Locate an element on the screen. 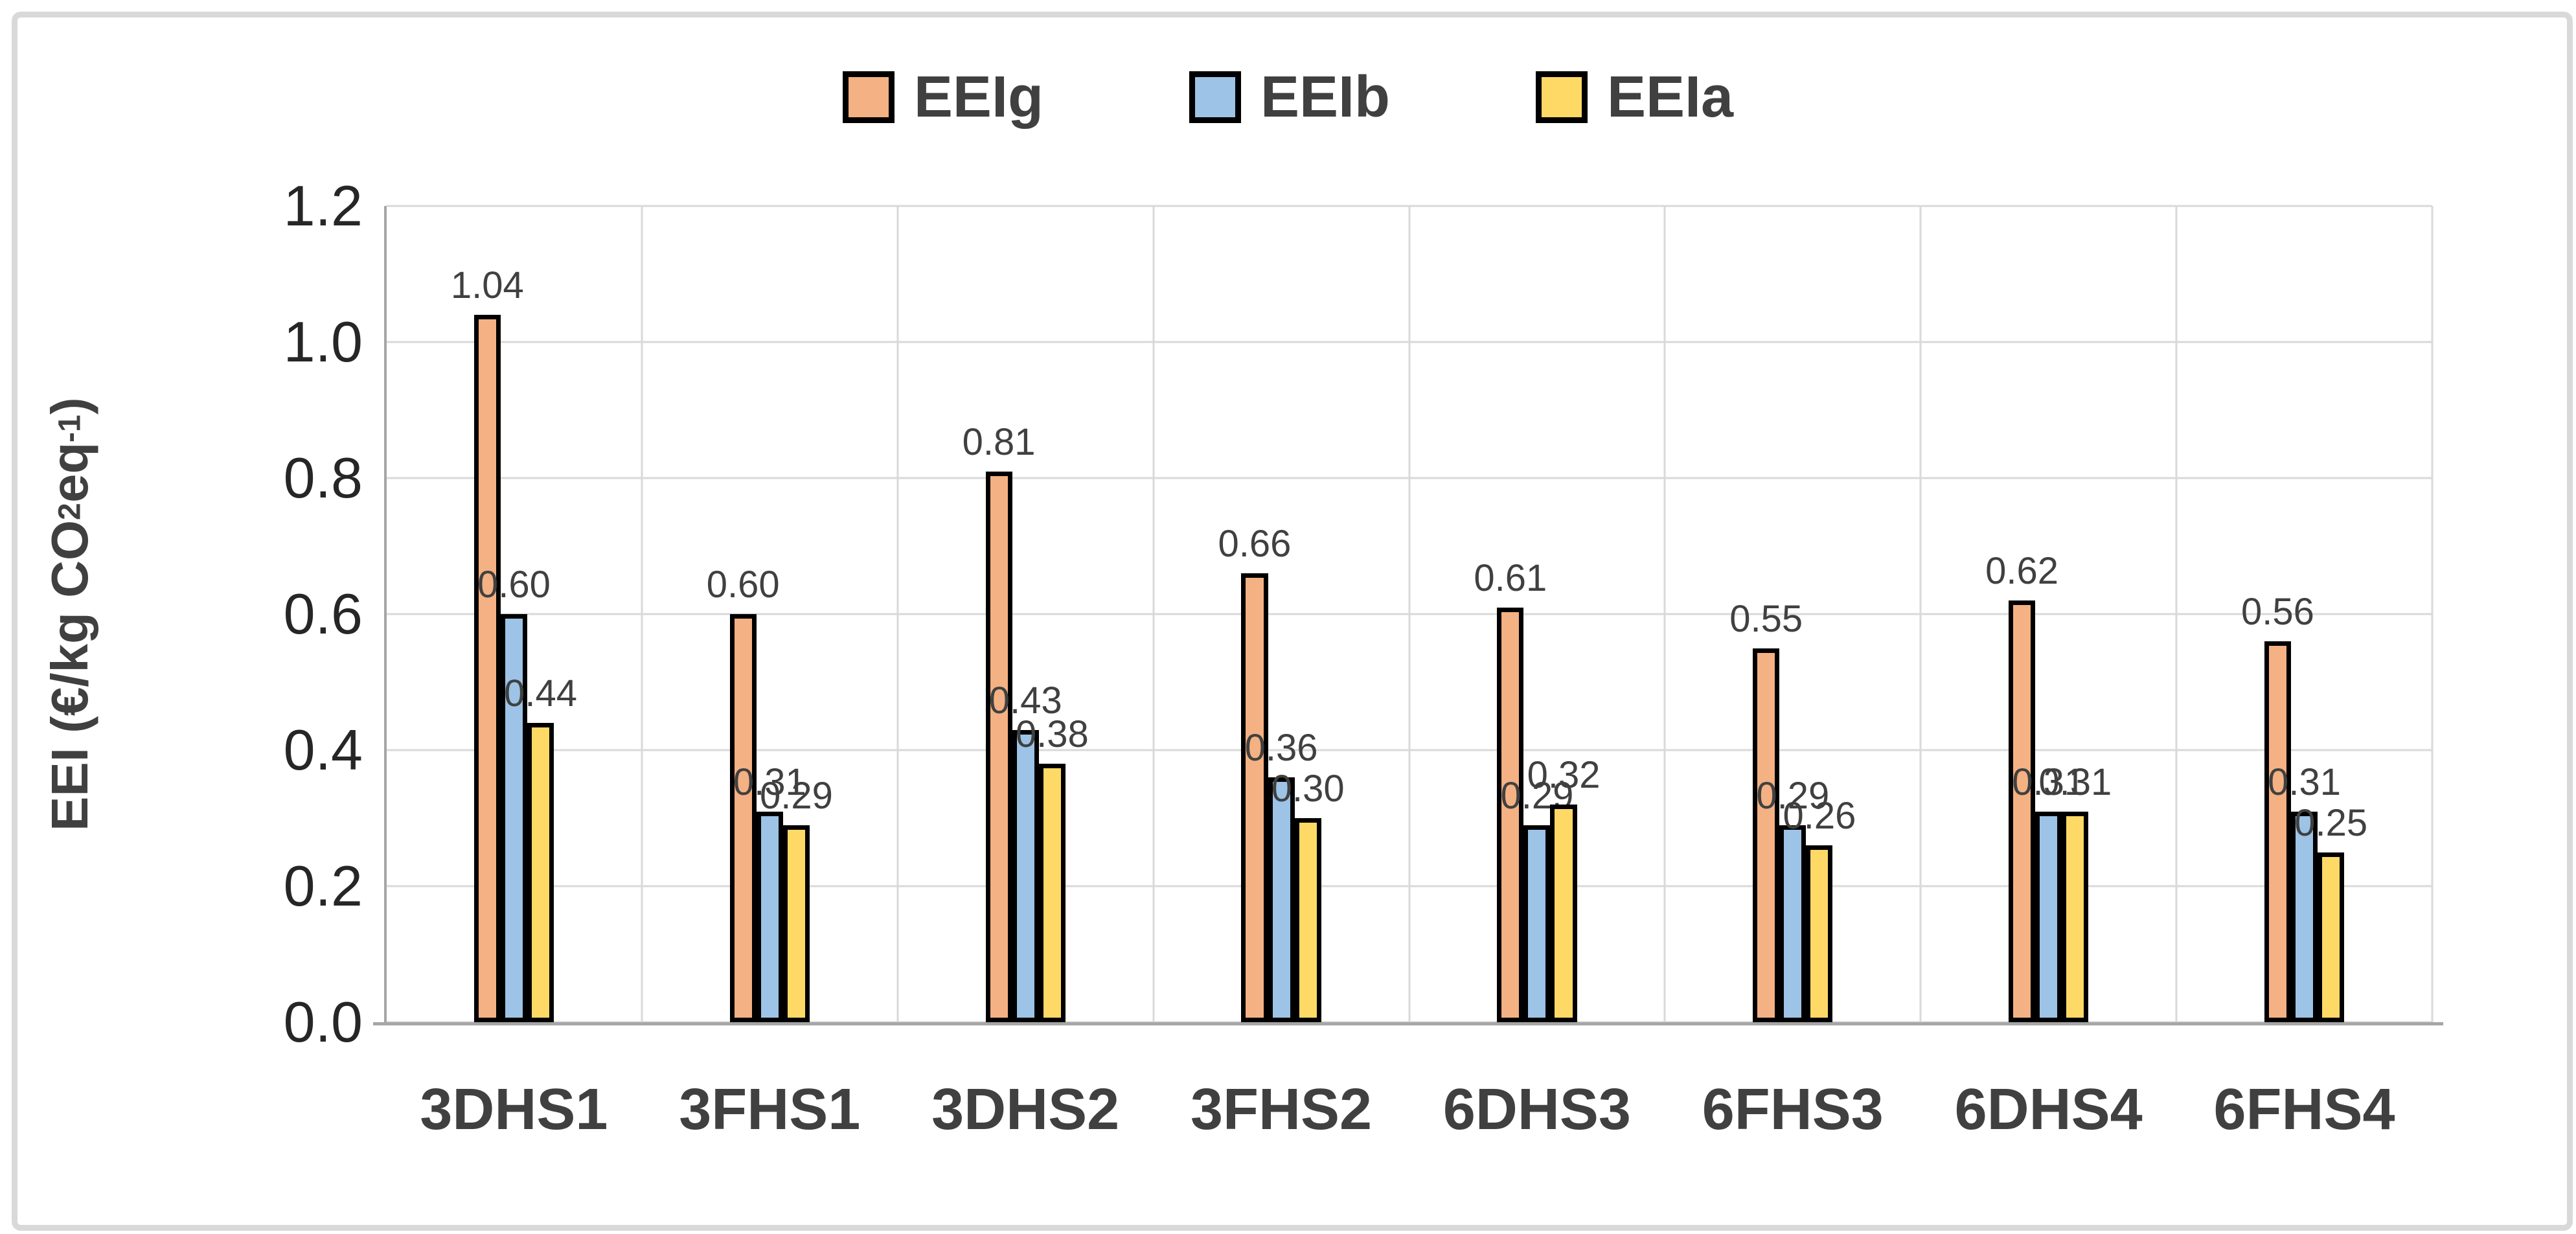 Image resolution: width=2576 pixels, height=1234 pixels. bar-group-6DHS3: 0.61 0.29 0.32 is located at coordinates (1537, 614).